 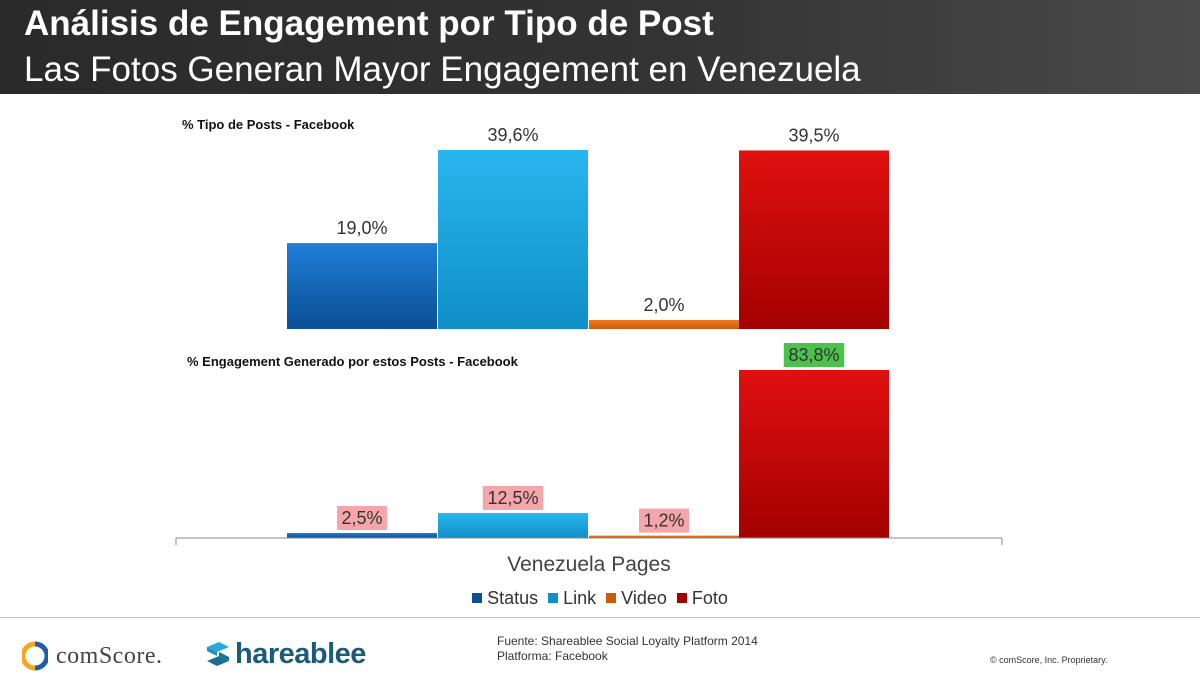 I want to click on legend-label-video: Video, so click(x=644, y=598).